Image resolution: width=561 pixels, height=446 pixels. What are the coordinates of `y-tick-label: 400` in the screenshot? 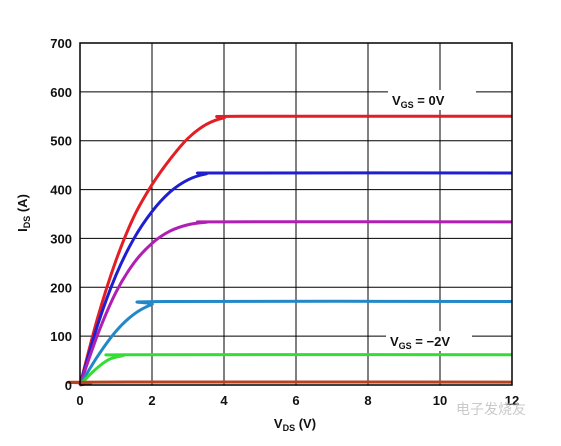 It's located at (61, 190).